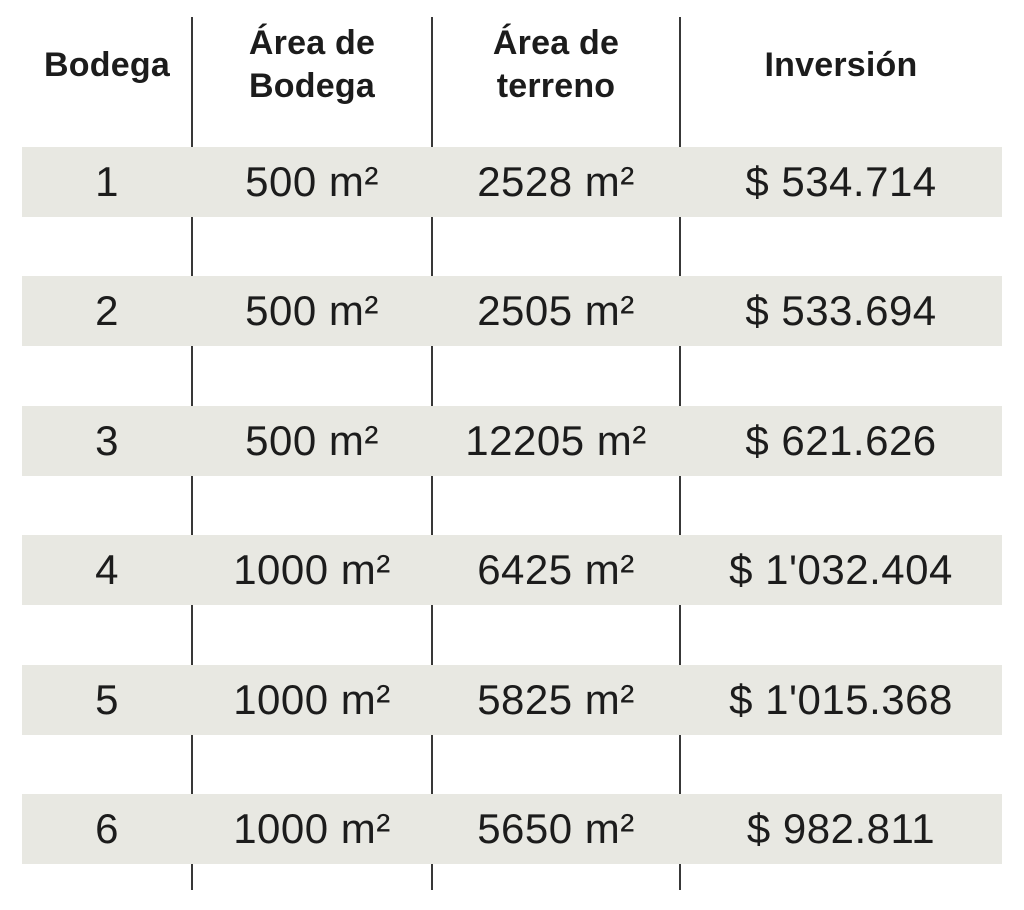 This screenshot has height=910, width=1024. I want to click on cell-inversion: $ 621.626, so click(841, 440).